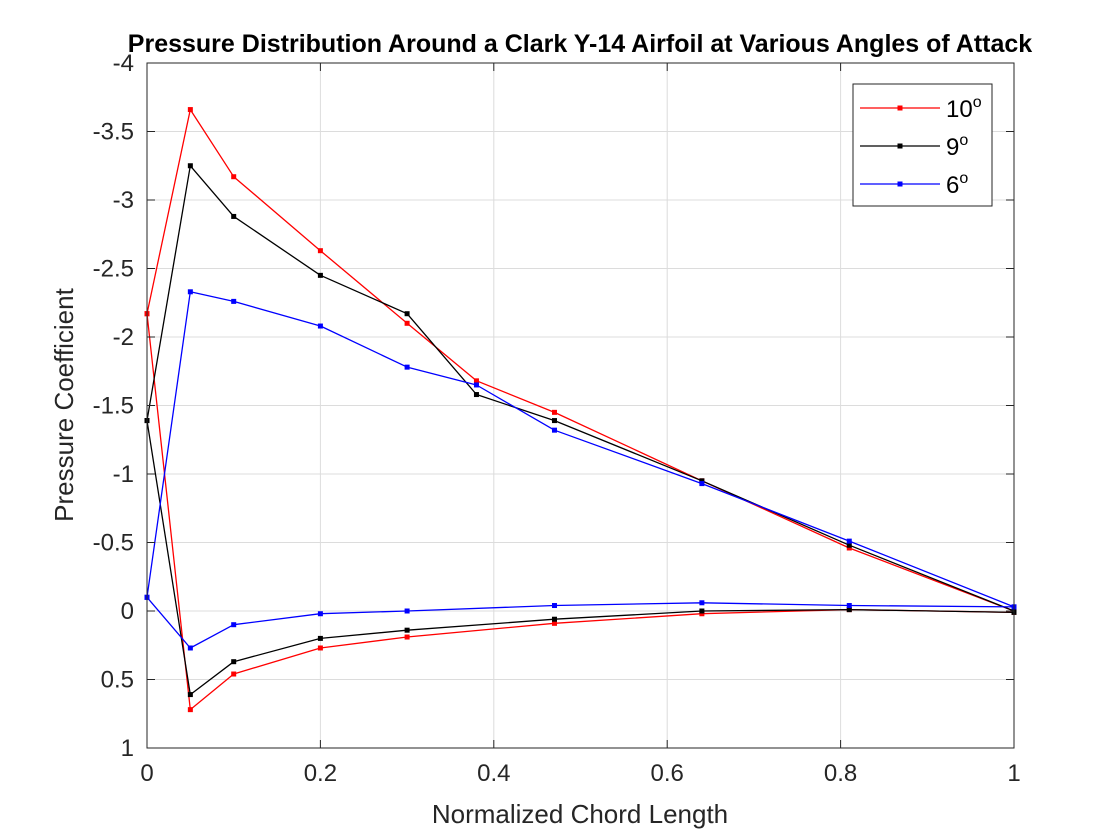 This screenshot has width=1120, height=840. What do you see at coordinates (113, 132) in the screenshot?
I see `y-tick-label: -3.5` at bounding box center [113, 132].